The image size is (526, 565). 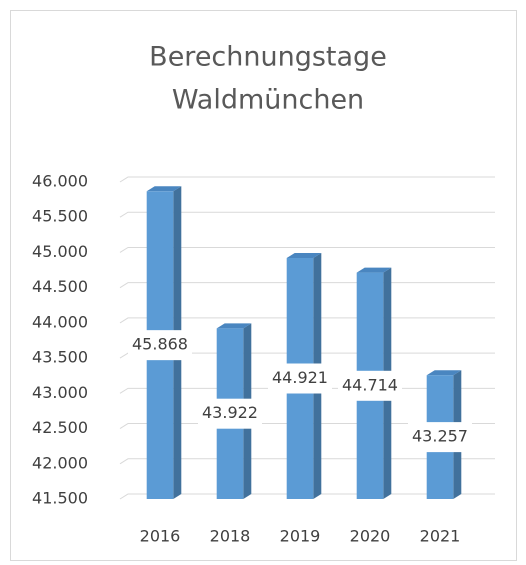 I want to click on y-tick-label: 42.000, so click(x=60, y=462).